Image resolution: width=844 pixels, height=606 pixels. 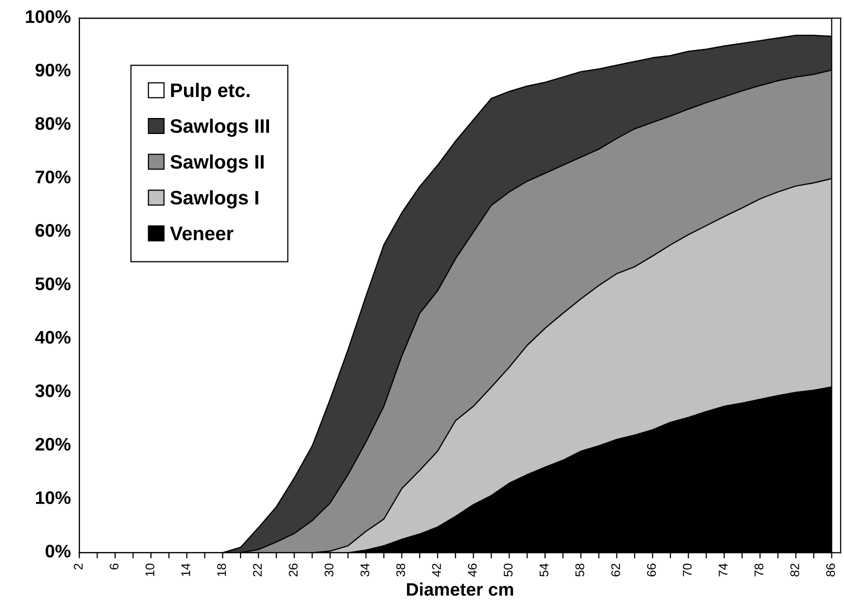 What do you see at coordinates (53, 123) in the screenshot?
I see `y-tick-label: 80%` at bounding box center [53, 123].